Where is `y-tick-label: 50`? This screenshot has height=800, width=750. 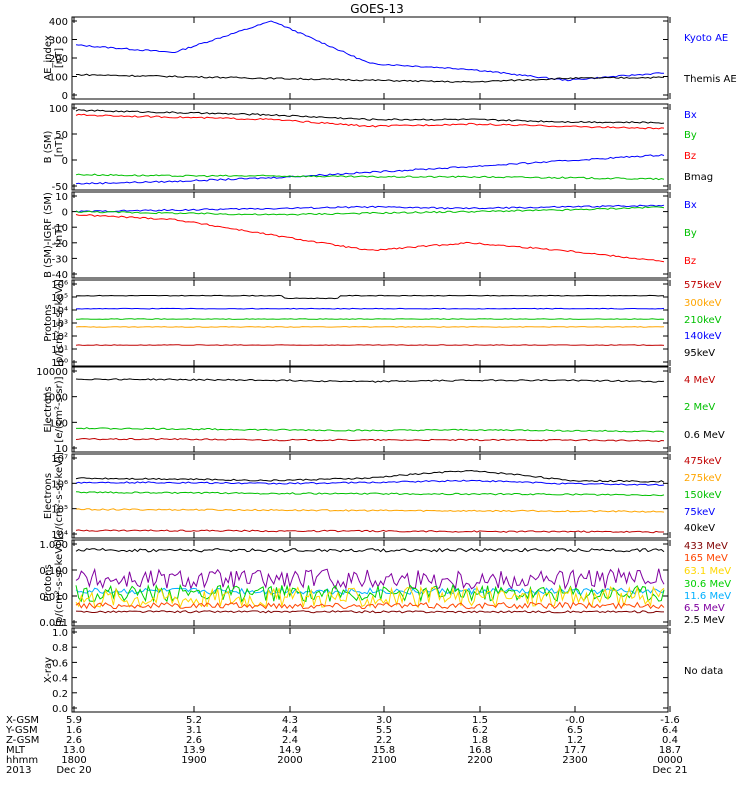 y-tick-label: 50 is located at coordinates (61, 135).